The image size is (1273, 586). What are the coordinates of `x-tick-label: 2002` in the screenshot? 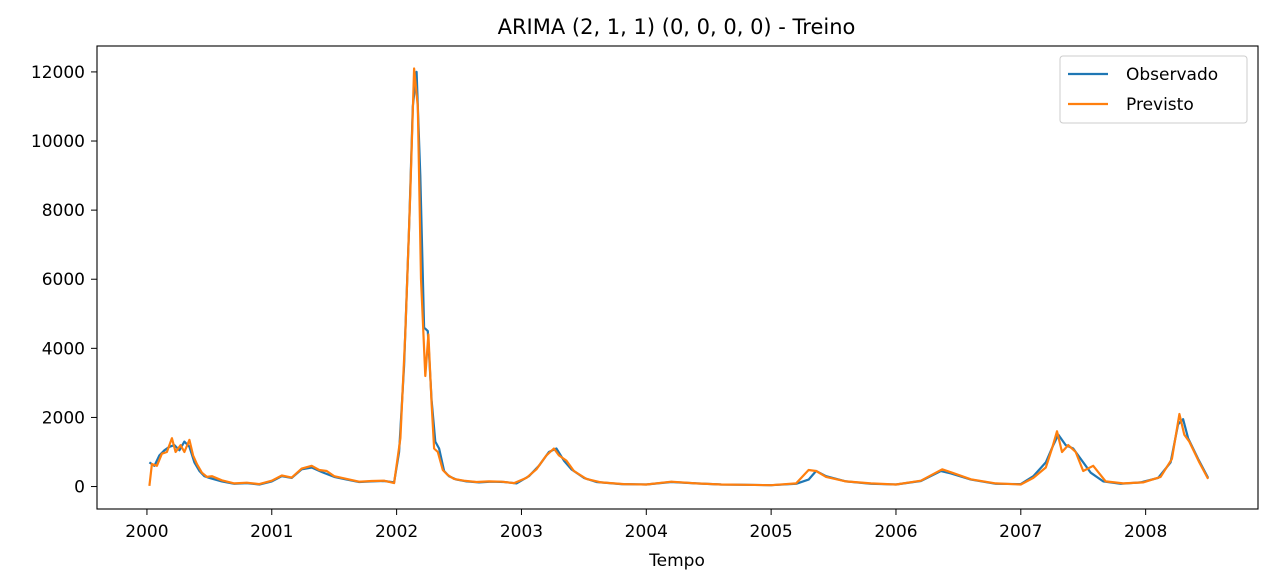 It's located at (396, 532).